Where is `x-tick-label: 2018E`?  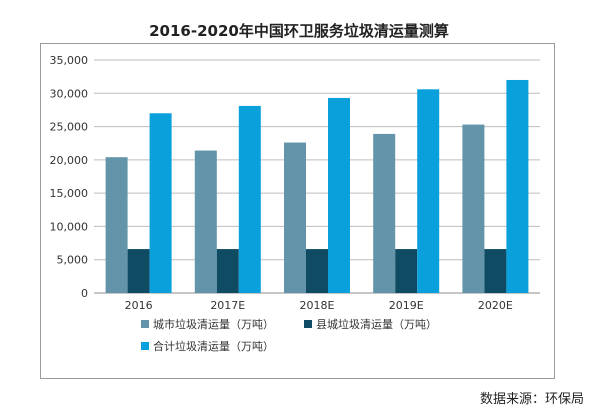
x-tick-label: 2018E is located at coordinates (317, 305).